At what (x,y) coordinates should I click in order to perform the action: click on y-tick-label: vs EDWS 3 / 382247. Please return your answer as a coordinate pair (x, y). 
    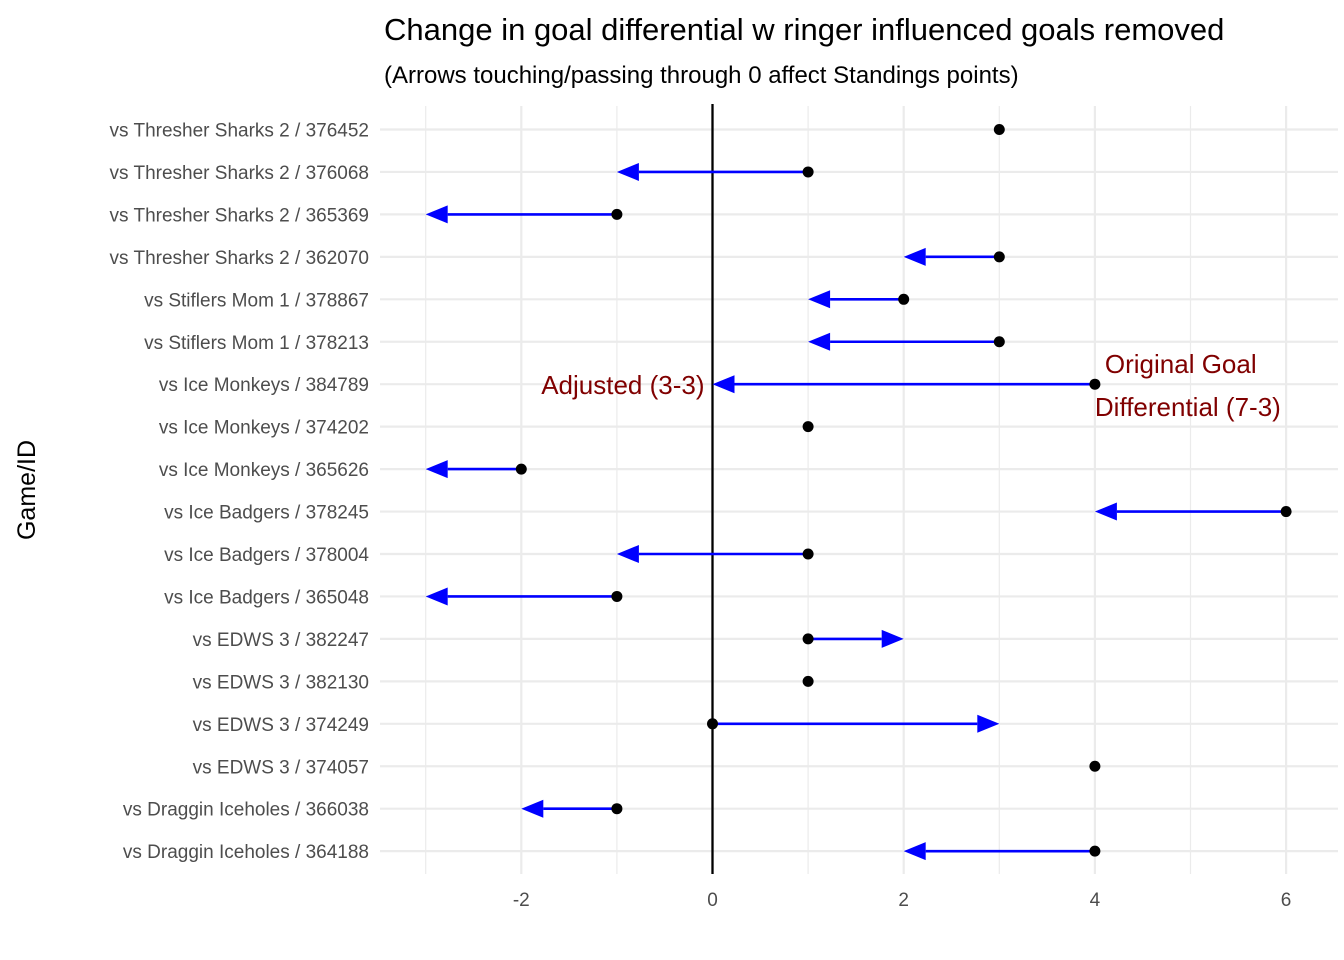
    Looking at the image, I should click on (281, 640).